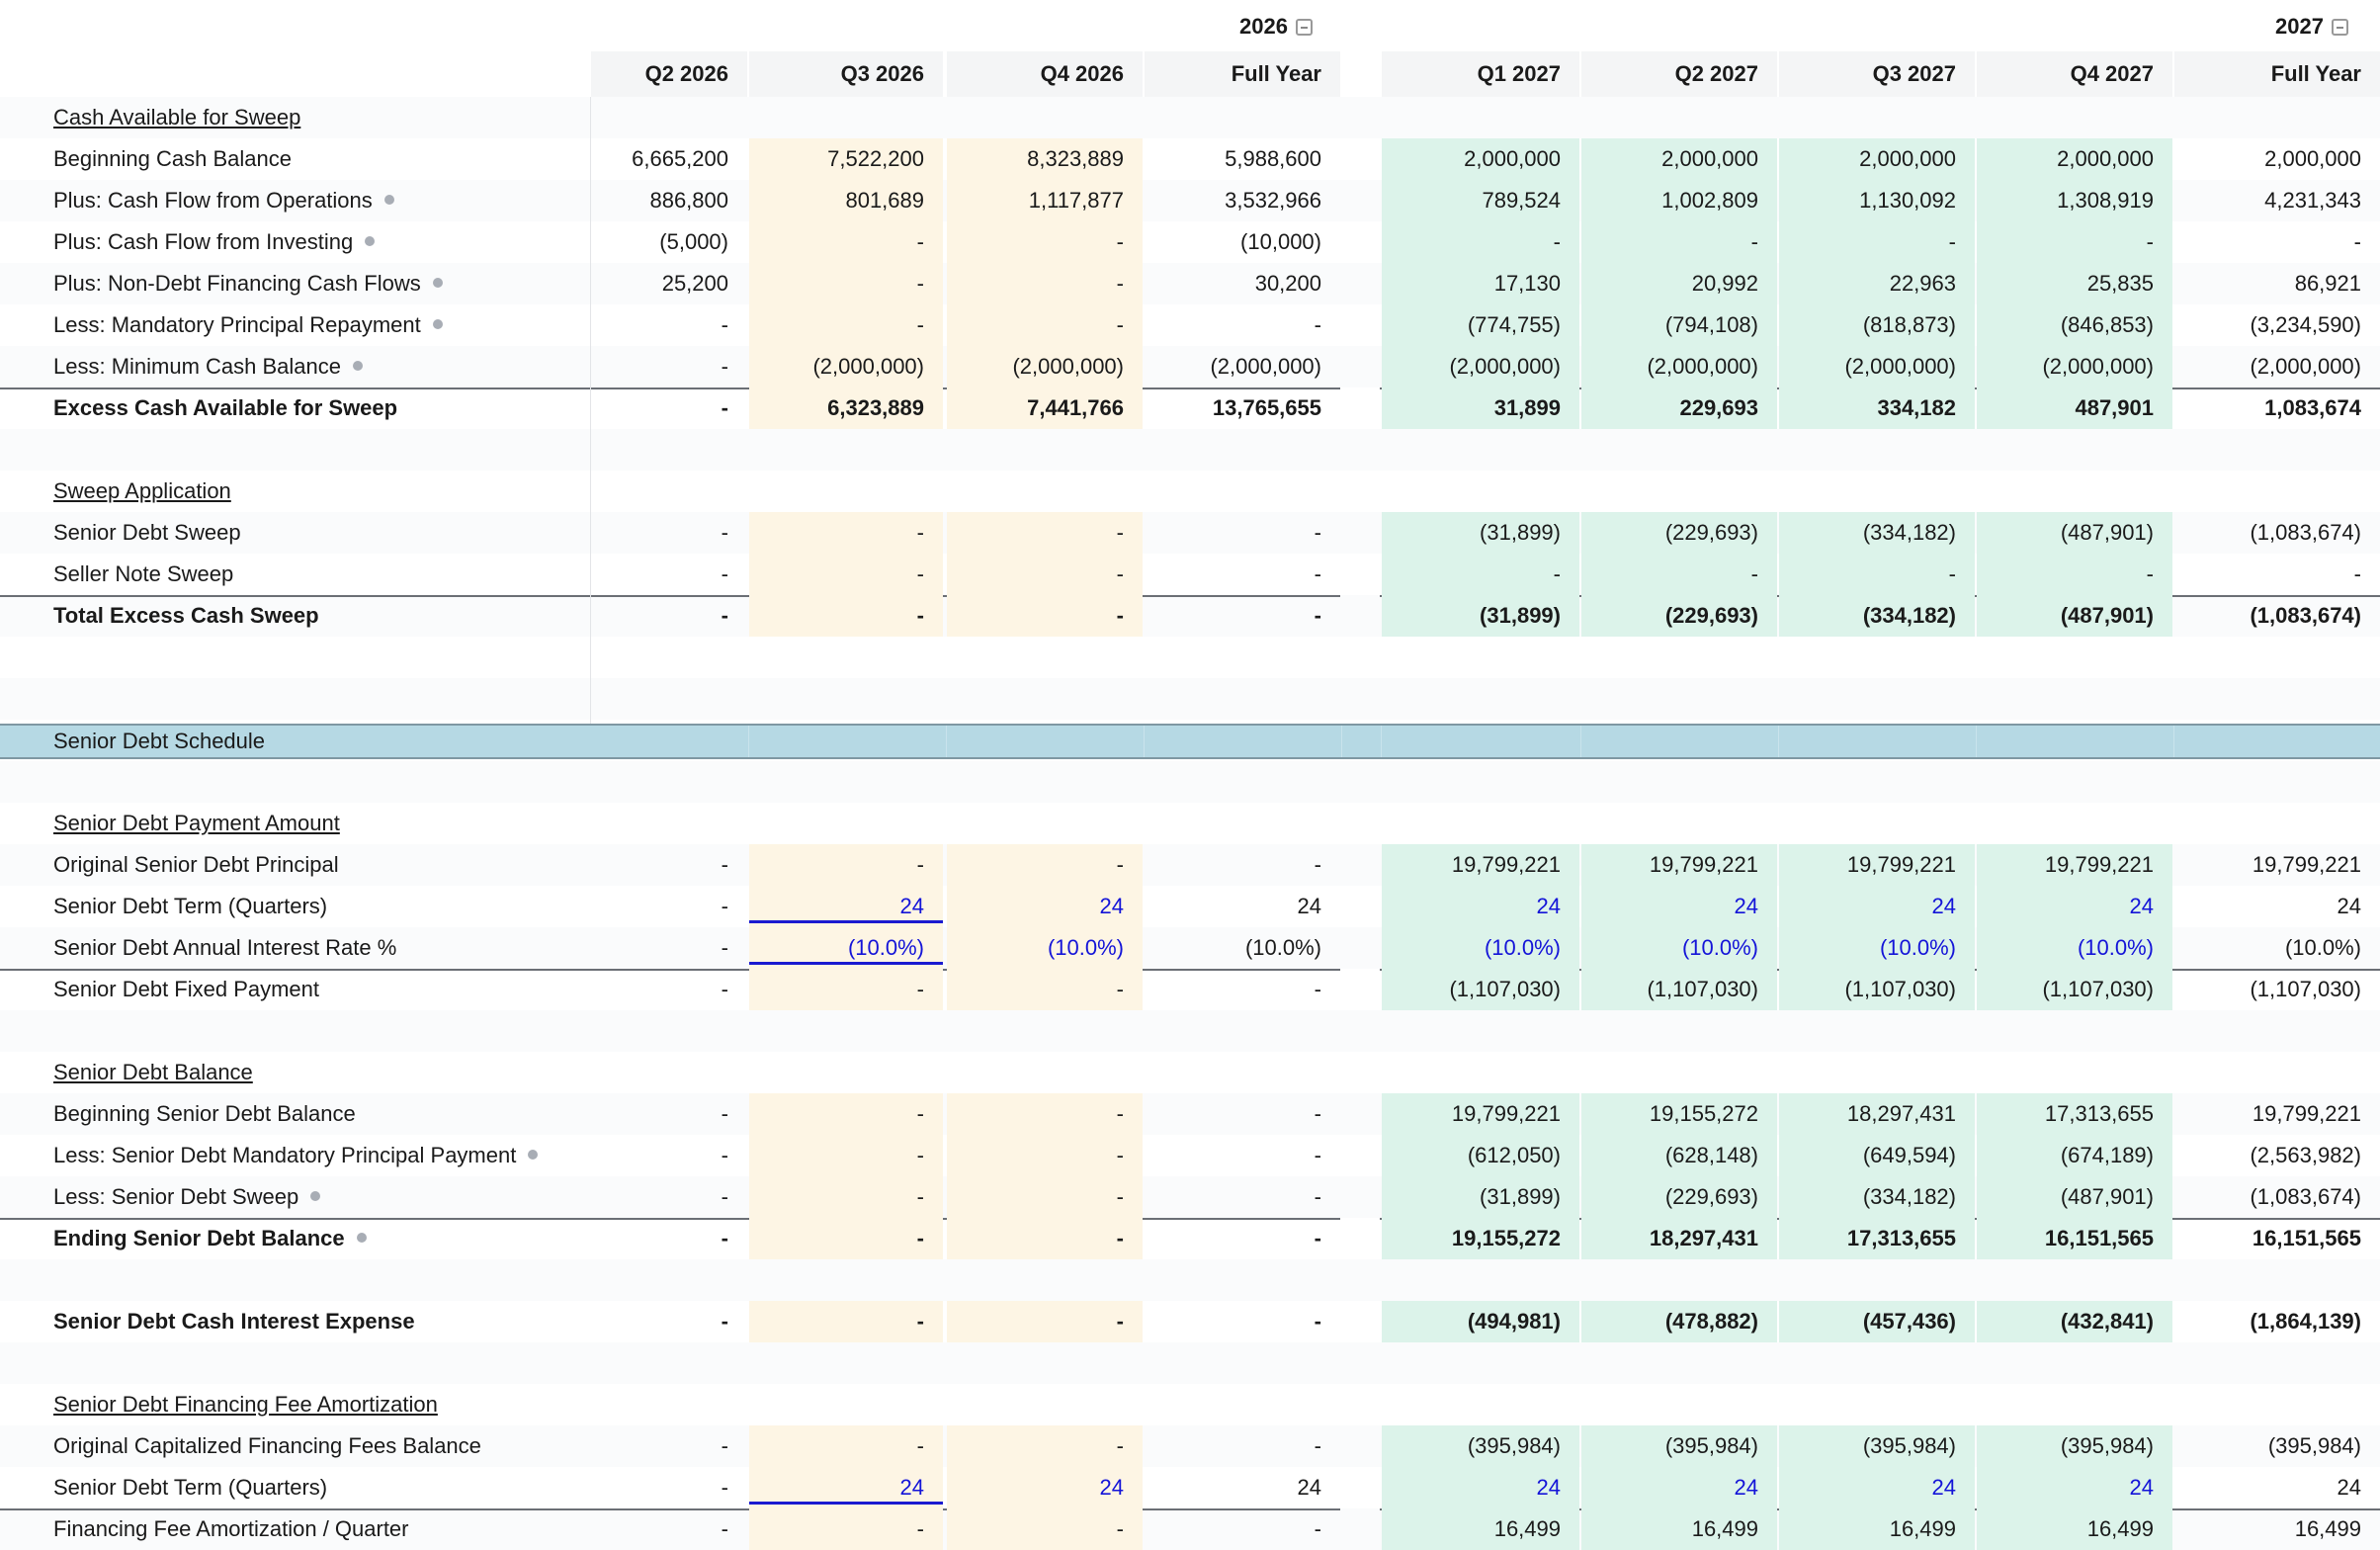 Image resolution: width=2380 pixels, height=1550 pixels. I want to click on value-cell: 6,323,889, so click(846, 409).